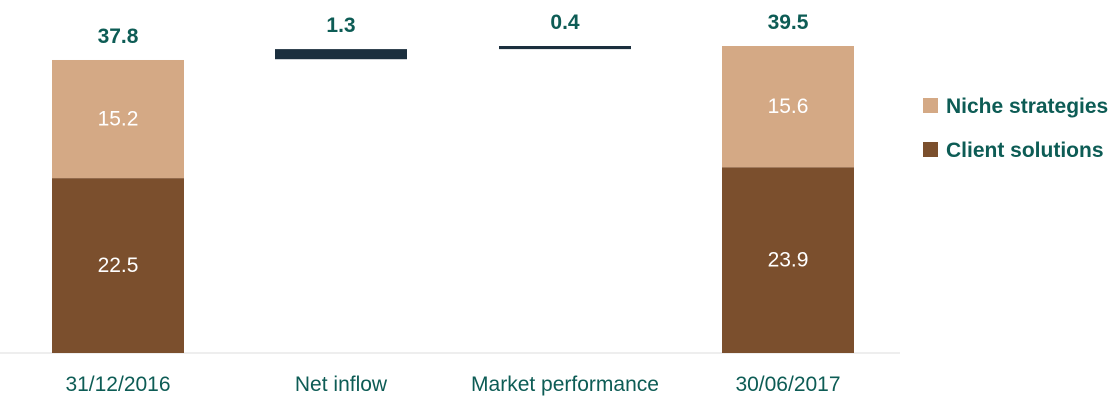  I want to click on segment-label-client-30-06-2017: 23.9, so click(788, 260).